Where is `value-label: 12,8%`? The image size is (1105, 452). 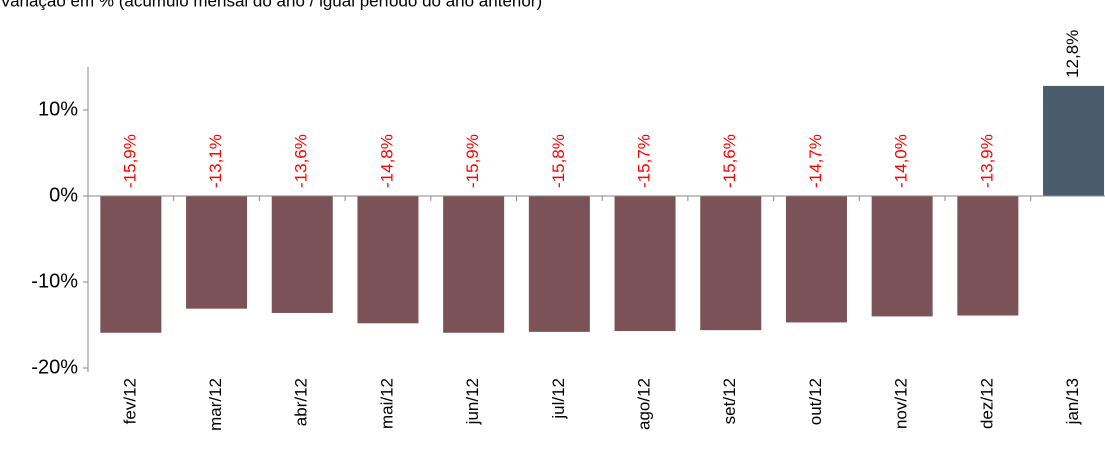 value-label: 12,8% is located at coordinates (1072, 54).